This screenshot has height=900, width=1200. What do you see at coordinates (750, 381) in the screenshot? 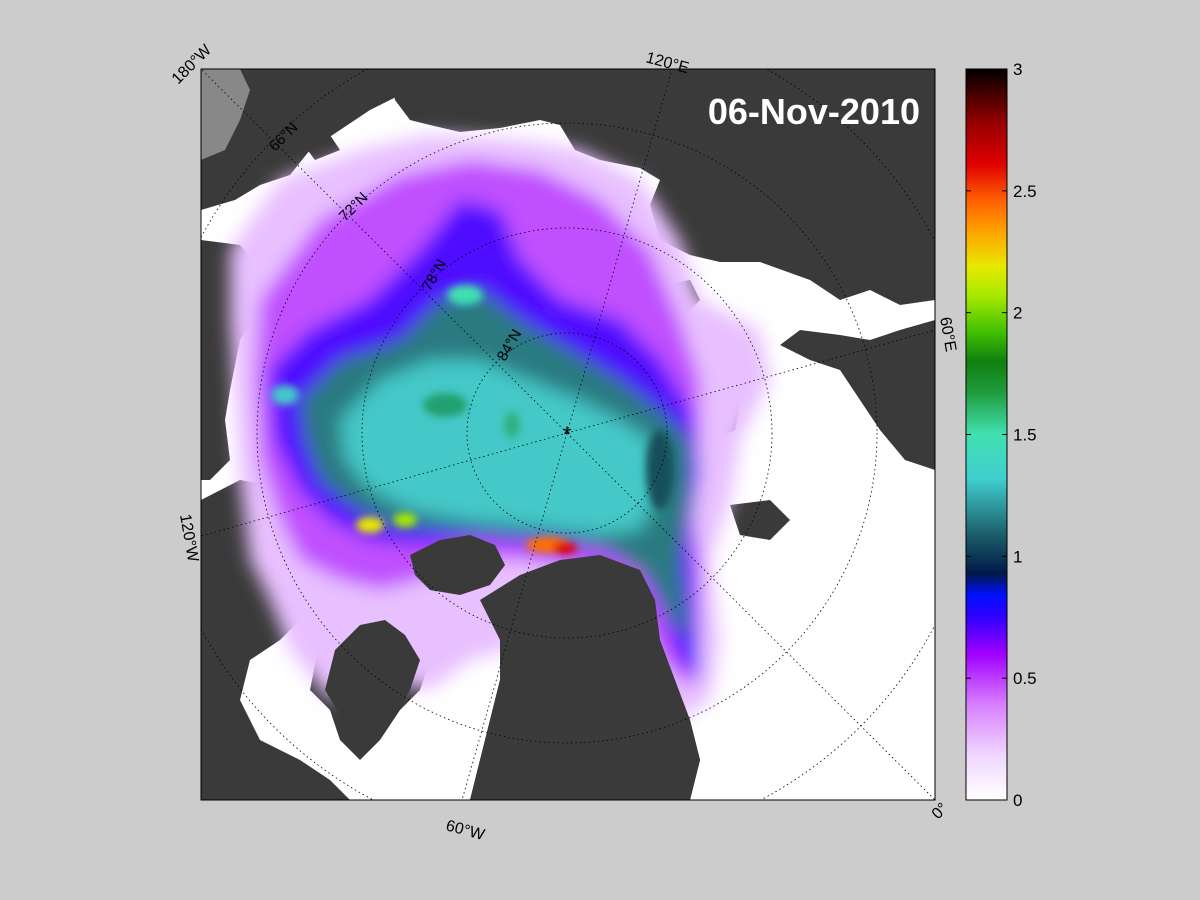
I see `meridian-60e` at bounding box center [750, 381].